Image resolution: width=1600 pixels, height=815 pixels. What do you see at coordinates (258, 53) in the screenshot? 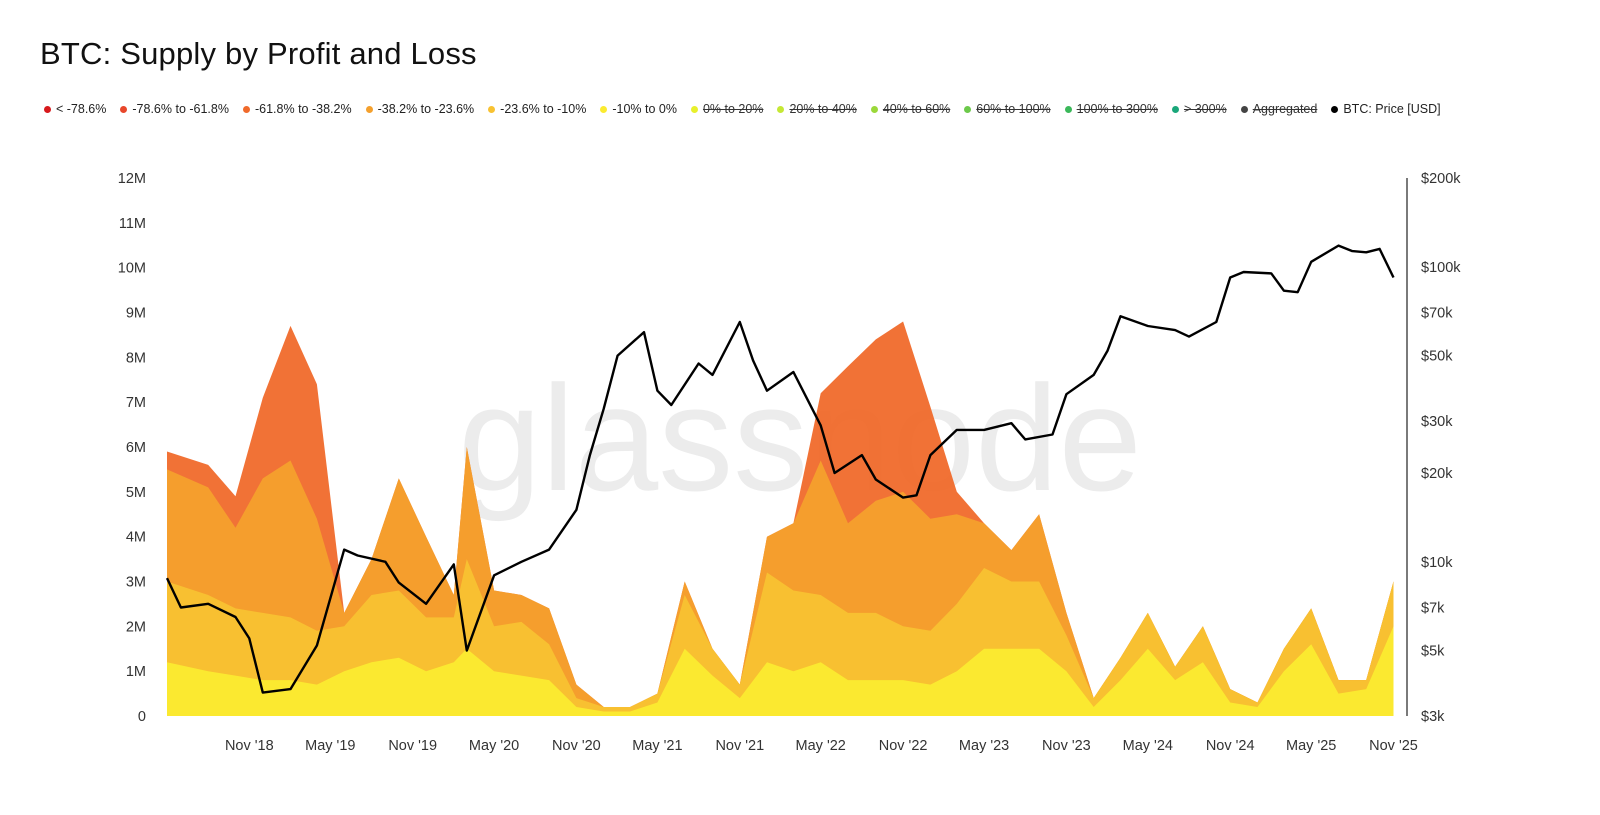
I see `chart-title: BTC: Supply by Profit and Loss` at bounding box center [258, 53].